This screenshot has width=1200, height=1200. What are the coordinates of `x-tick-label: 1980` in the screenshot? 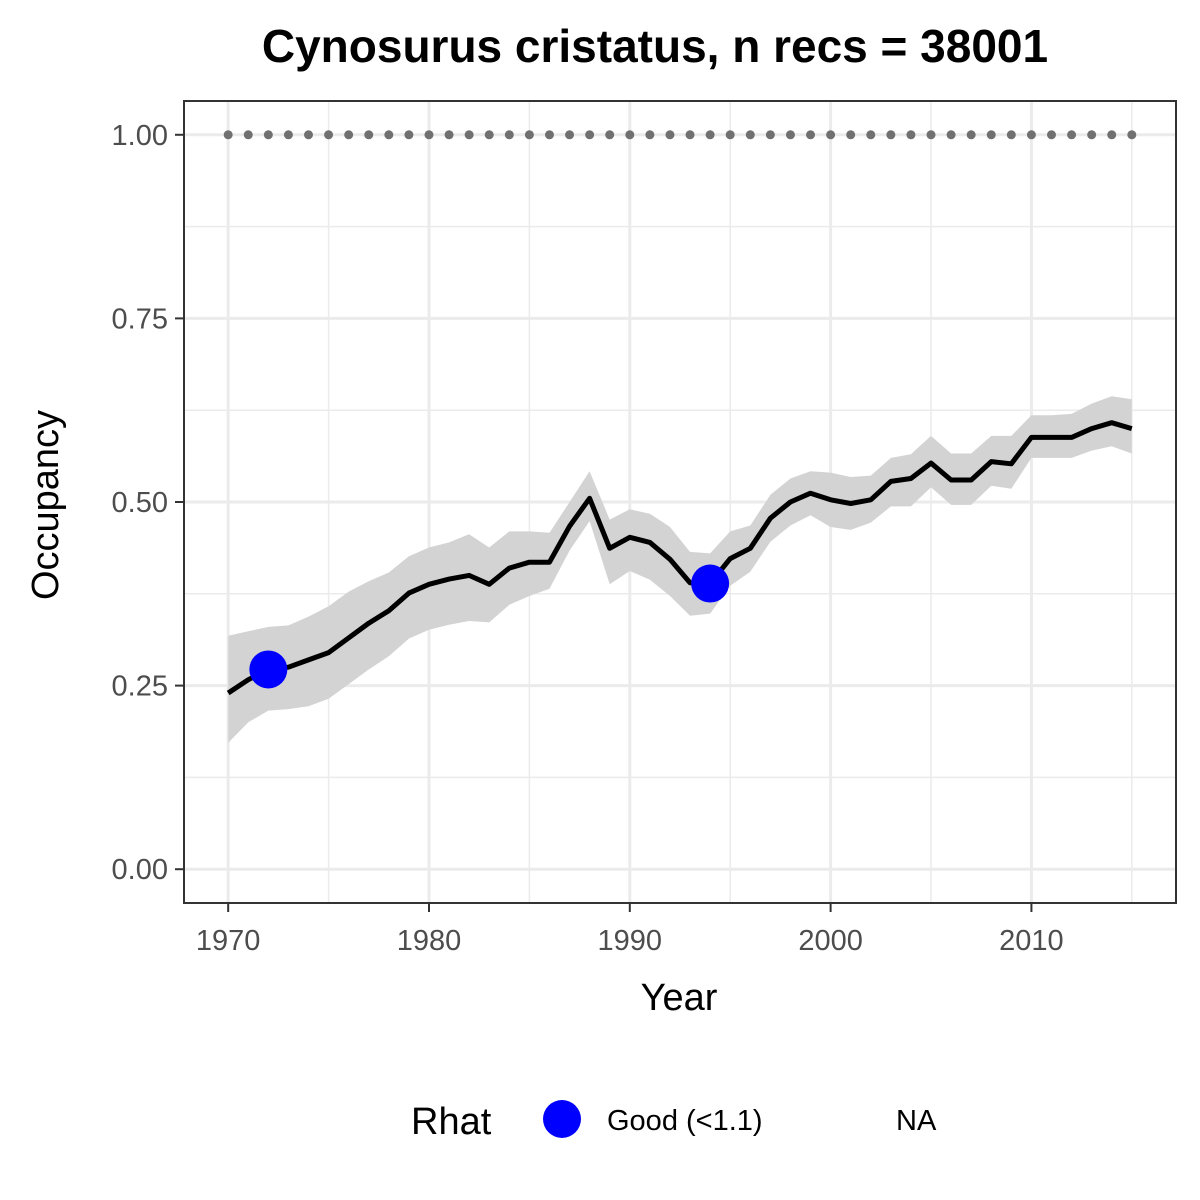 It's located at (429, 941).